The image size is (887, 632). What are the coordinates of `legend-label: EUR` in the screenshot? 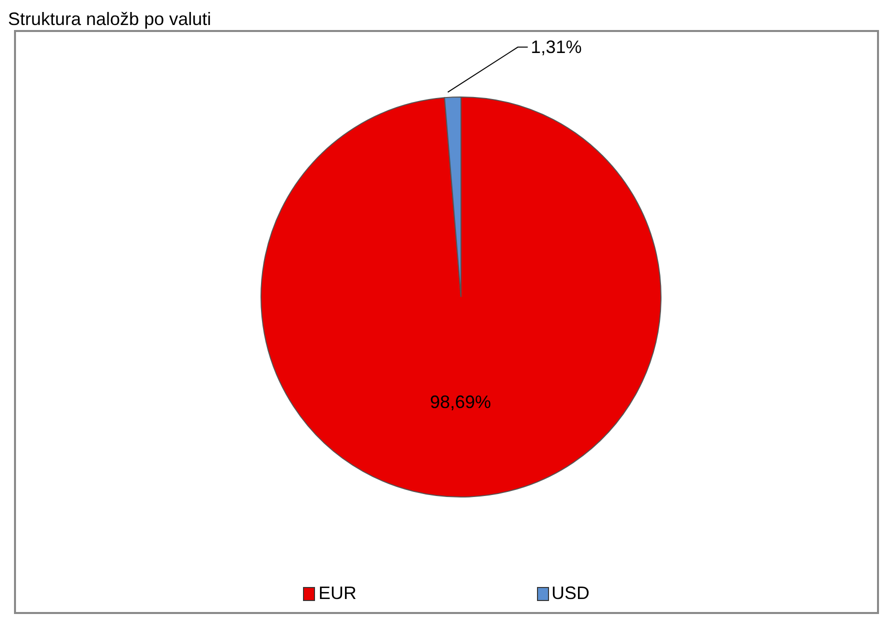 It's located at (337, 593).